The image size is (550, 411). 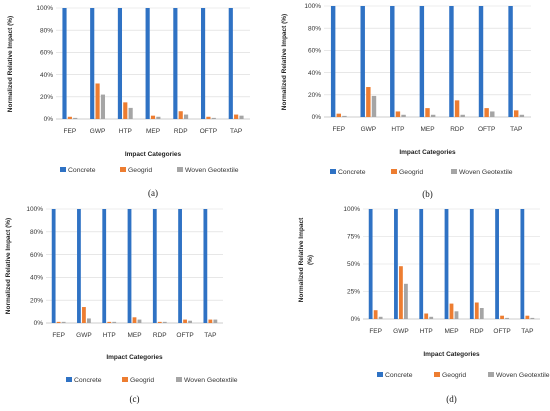 What do you see at coordinates (109, 335) in the screenshot?
I see `chart-c-x-tick-label: HTP` at bounding box center [109, 335].